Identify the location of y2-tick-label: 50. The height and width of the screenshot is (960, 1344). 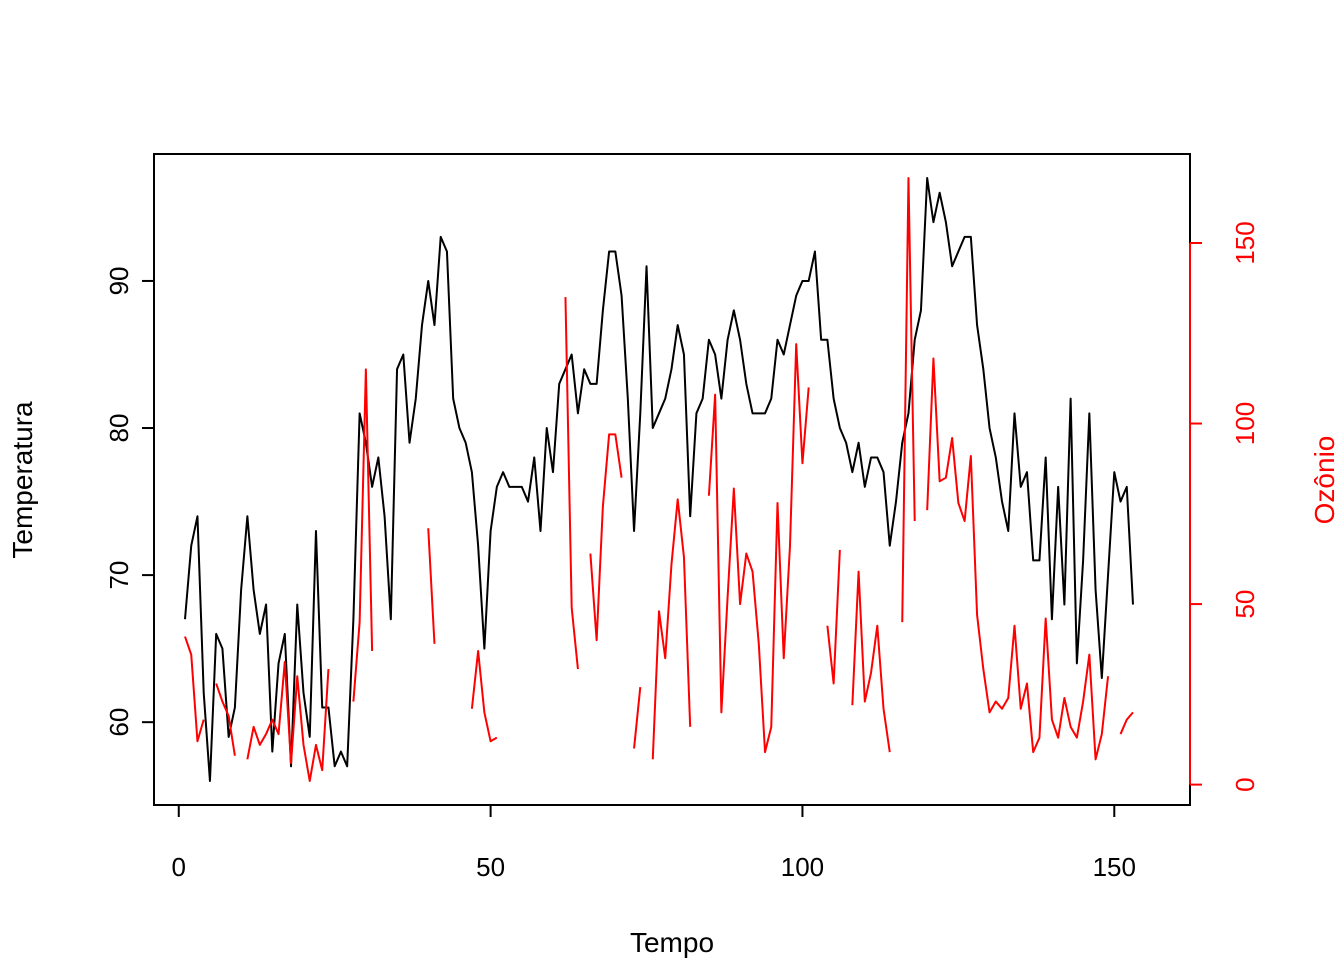
(1245, 604).